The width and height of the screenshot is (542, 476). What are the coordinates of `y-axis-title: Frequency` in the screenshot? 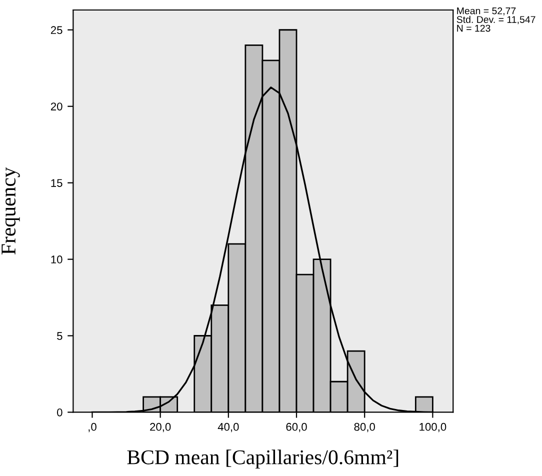 It's located at (11, 210).